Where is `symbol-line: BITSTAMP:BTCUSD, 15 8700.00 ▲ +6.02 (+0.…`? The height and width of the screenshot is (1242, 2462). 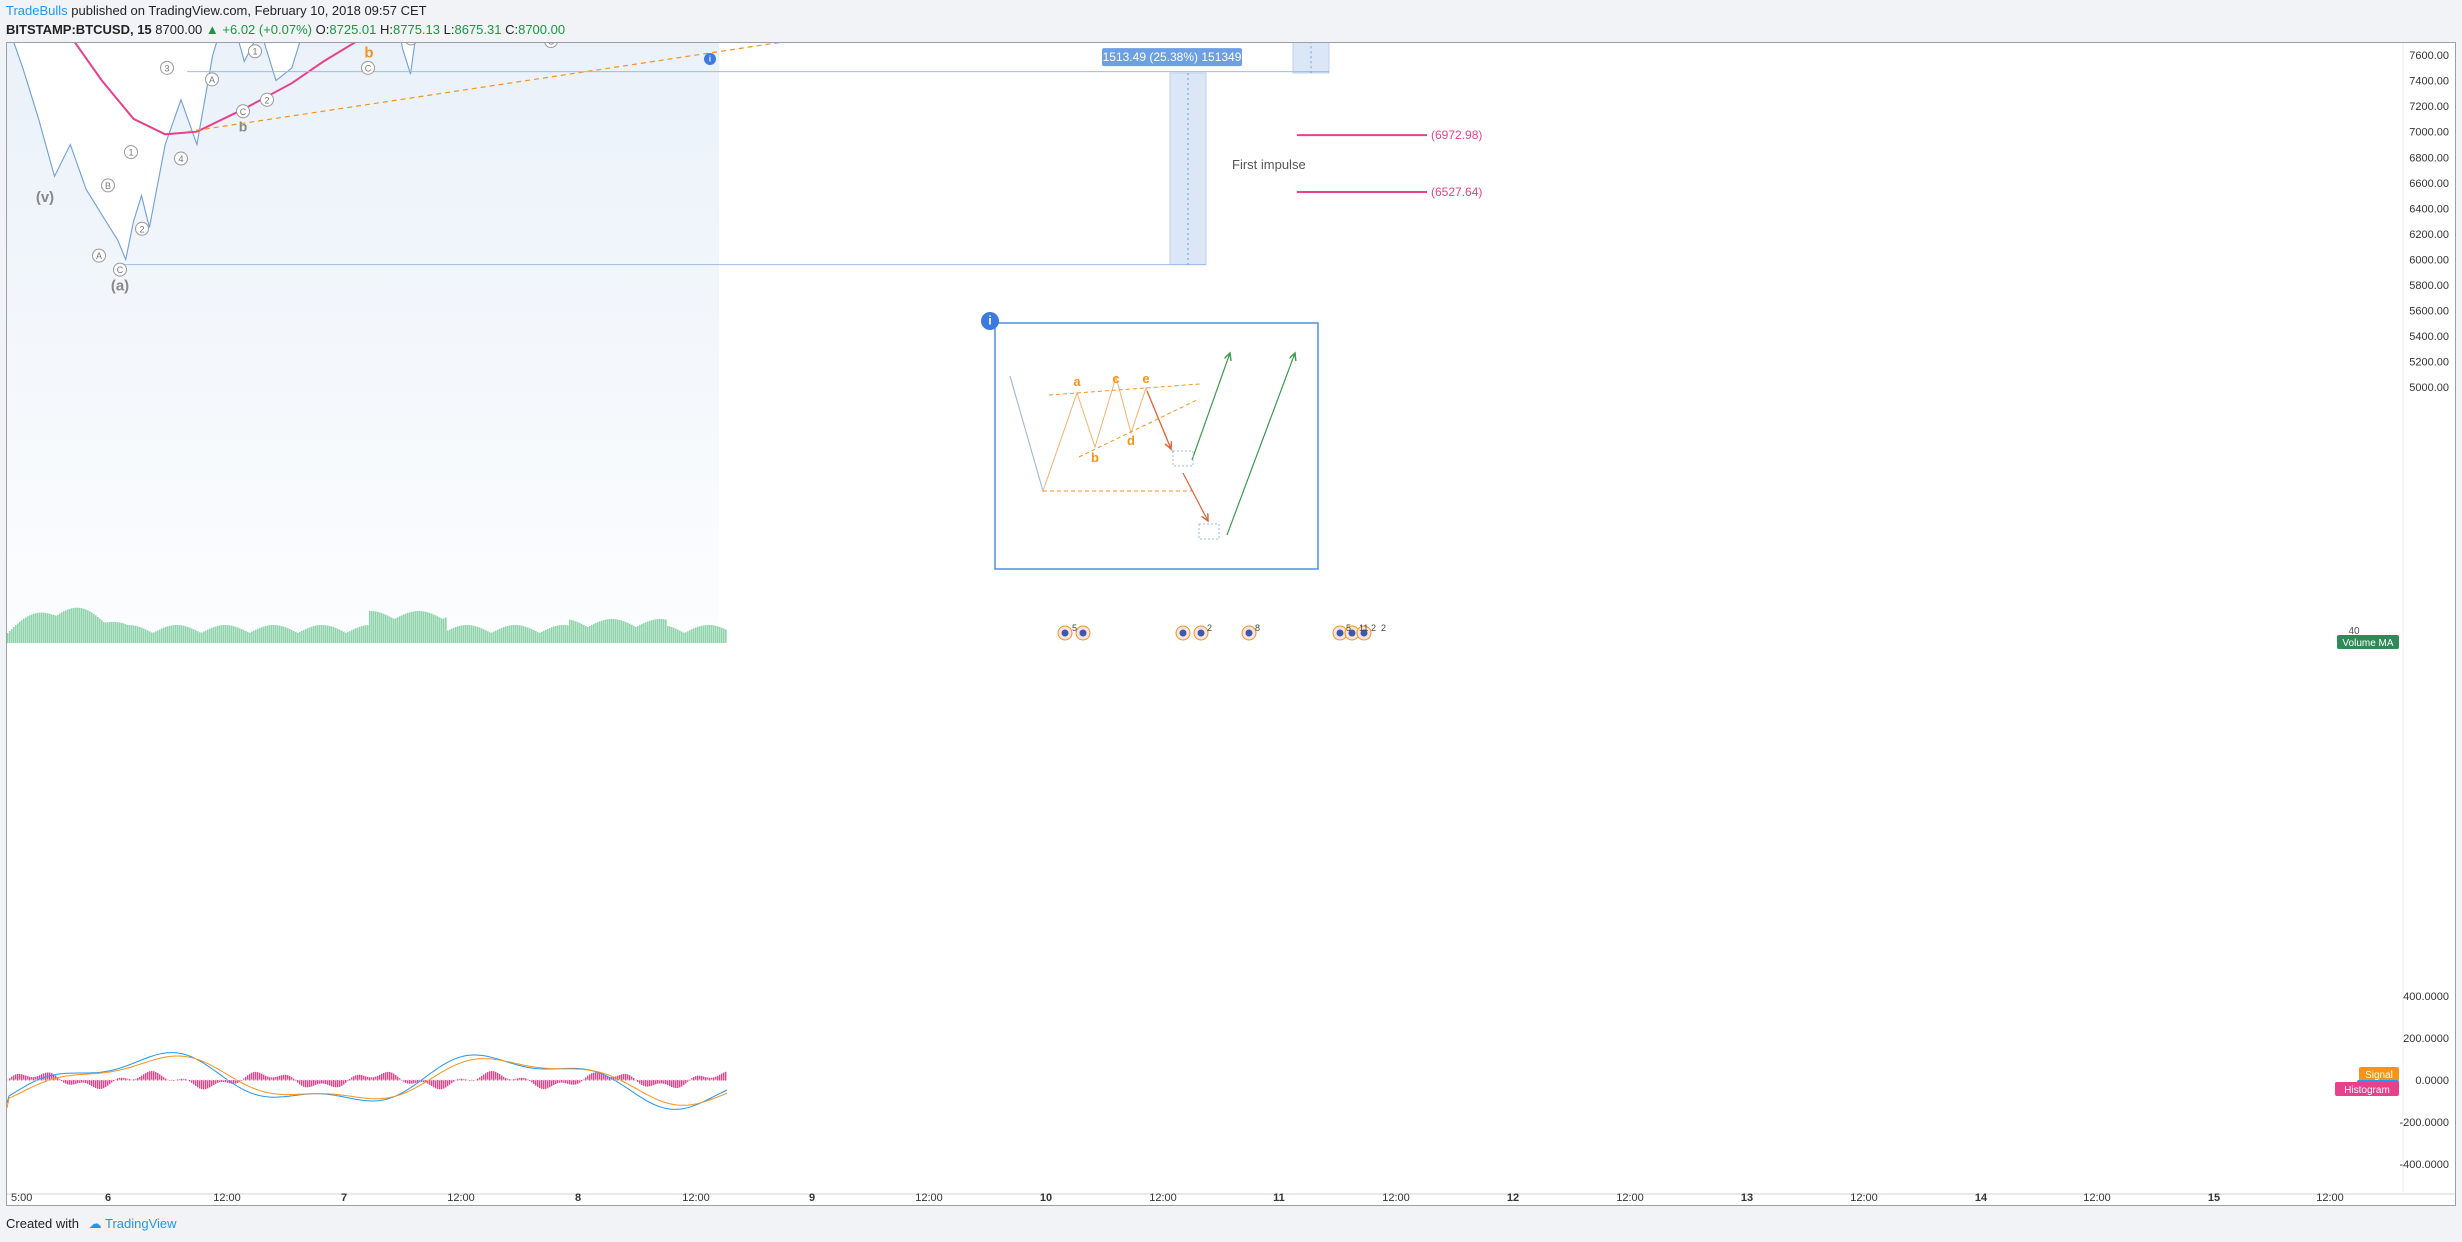
symbol-line: BITSTAMP:BTCUSD, 15 8700.00 ▲ +6.02 (+0.… is located at coordinates (285, 29).